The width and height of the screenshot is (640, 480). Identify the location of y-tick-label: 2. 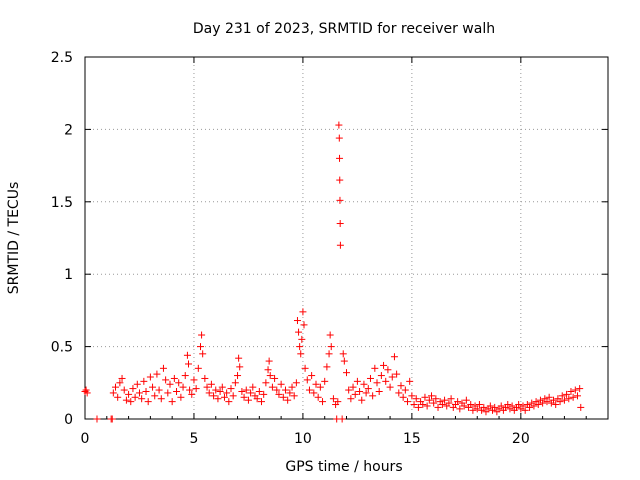
(68, 130).